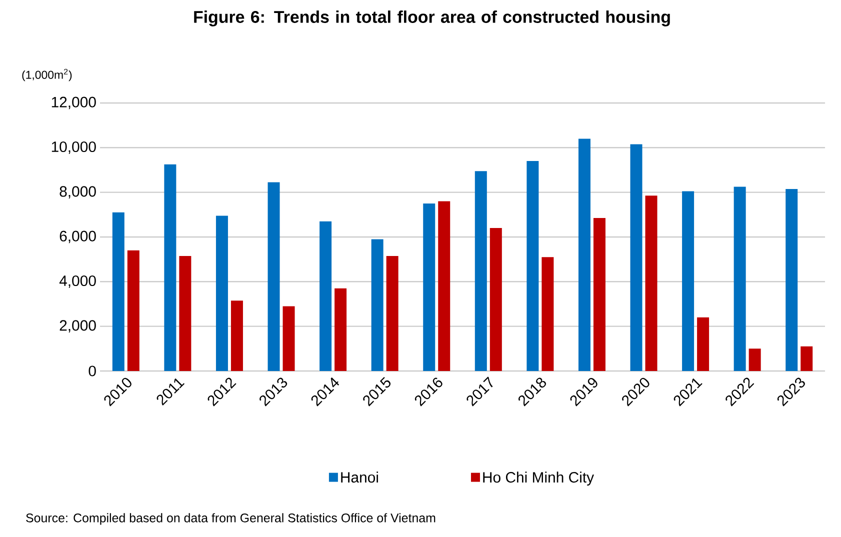 The width and height of the screenshot is (841, 537). Describe the element at coordinates (78, 237) in the screenshot. I see `y-tick-label: 6,000` at that location.